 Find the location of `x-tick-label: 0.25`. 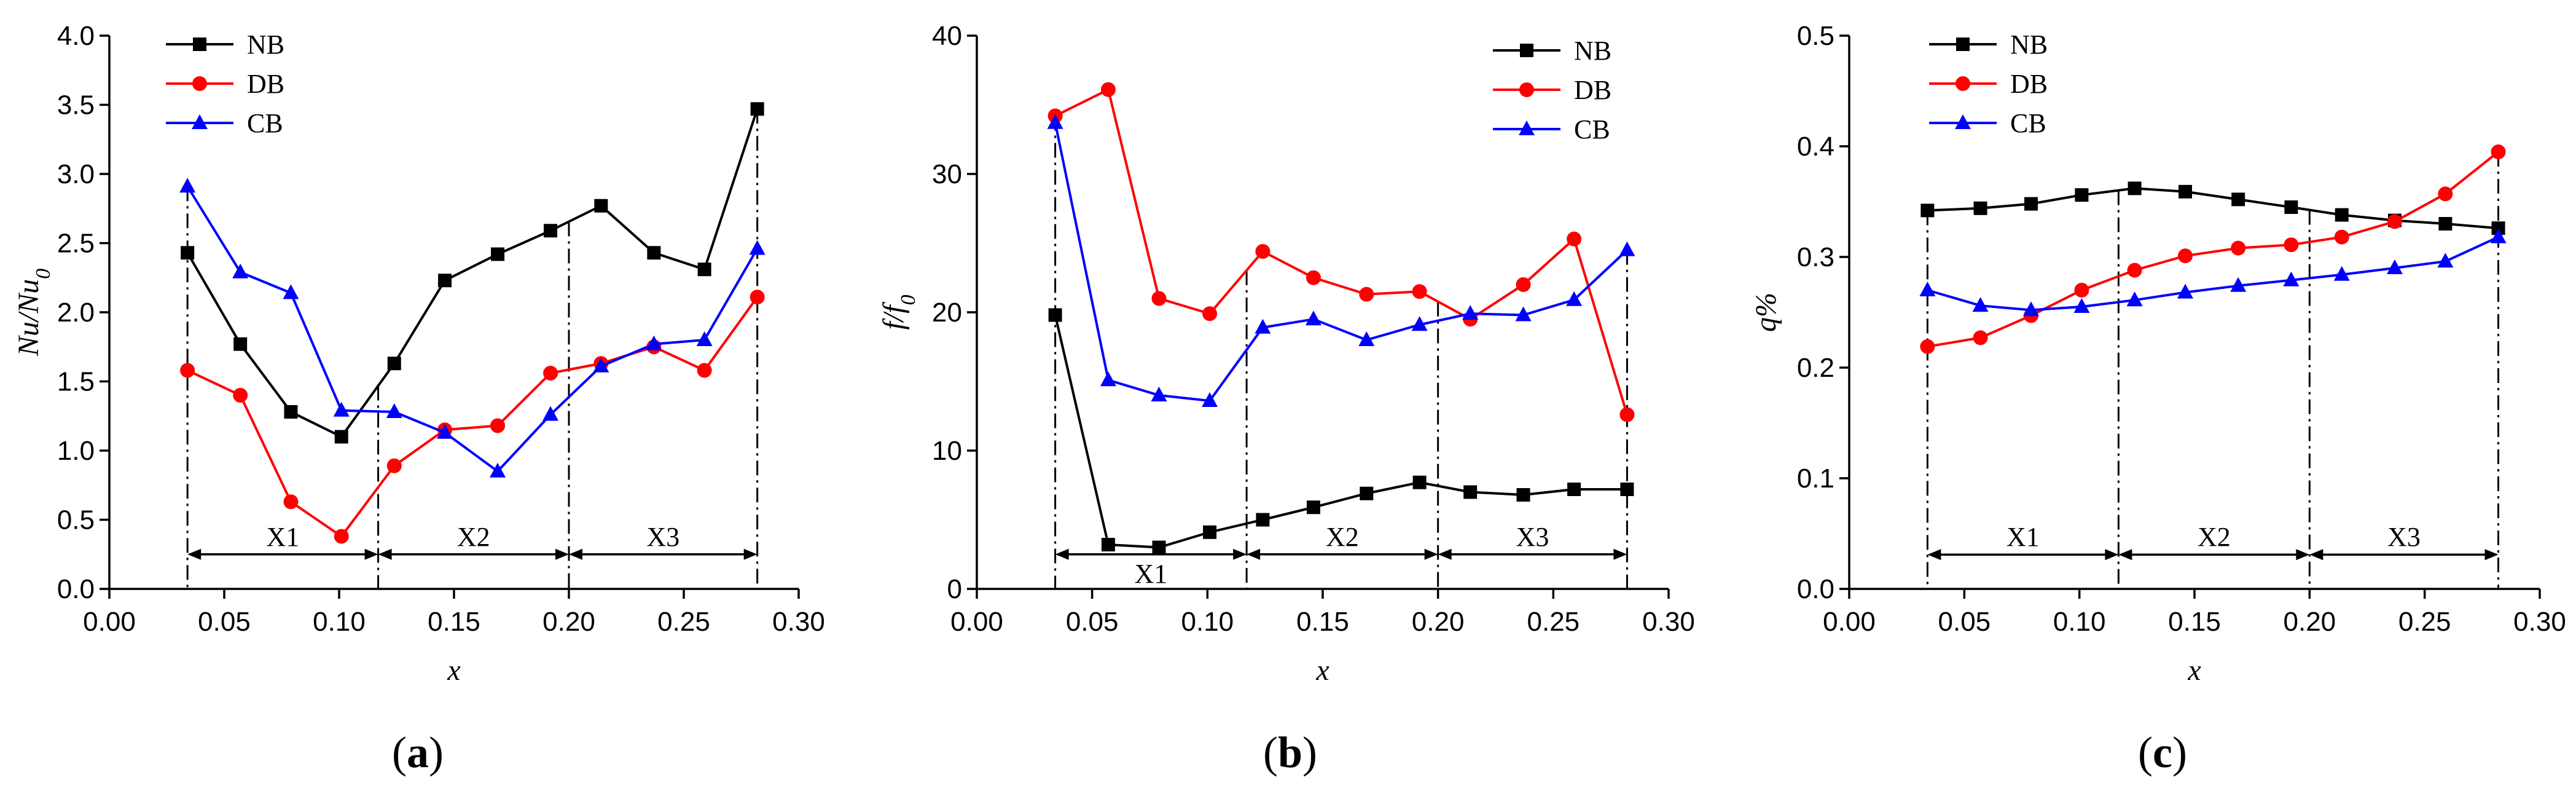

x-tick-label: 0.25 is located at coordinates (1553, 622).